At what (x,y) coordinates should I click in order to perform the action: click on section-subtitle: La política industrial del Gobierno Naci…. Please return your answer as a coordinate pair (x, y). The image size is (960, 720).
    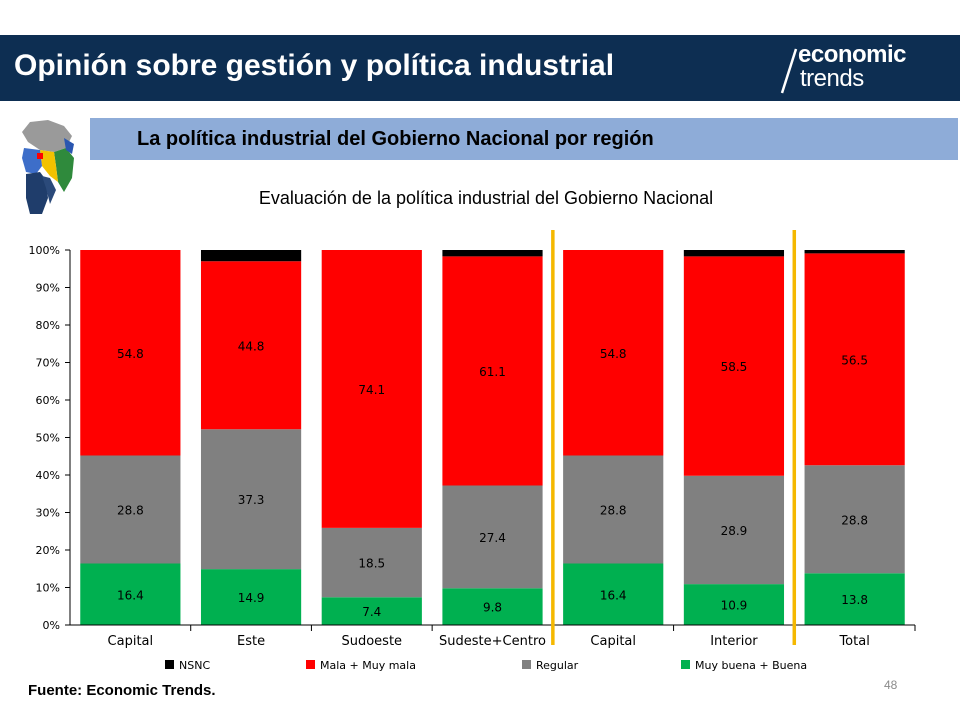
    Looking at the image, I should click on (395, 139).